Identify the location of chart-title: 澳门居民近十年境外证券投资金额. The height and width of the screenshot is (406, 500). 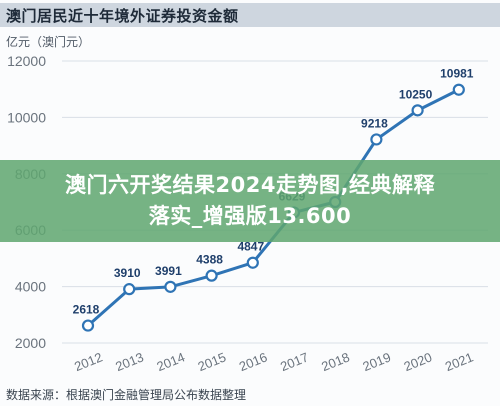
(122, 16).